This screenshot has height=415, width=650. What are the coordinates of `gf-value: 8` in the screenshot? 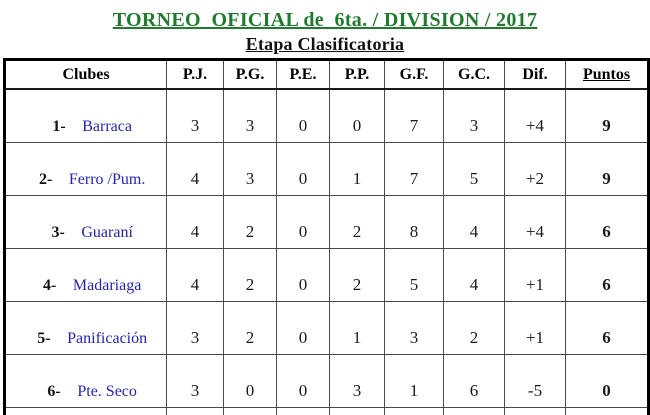 It's located at (414, 222).